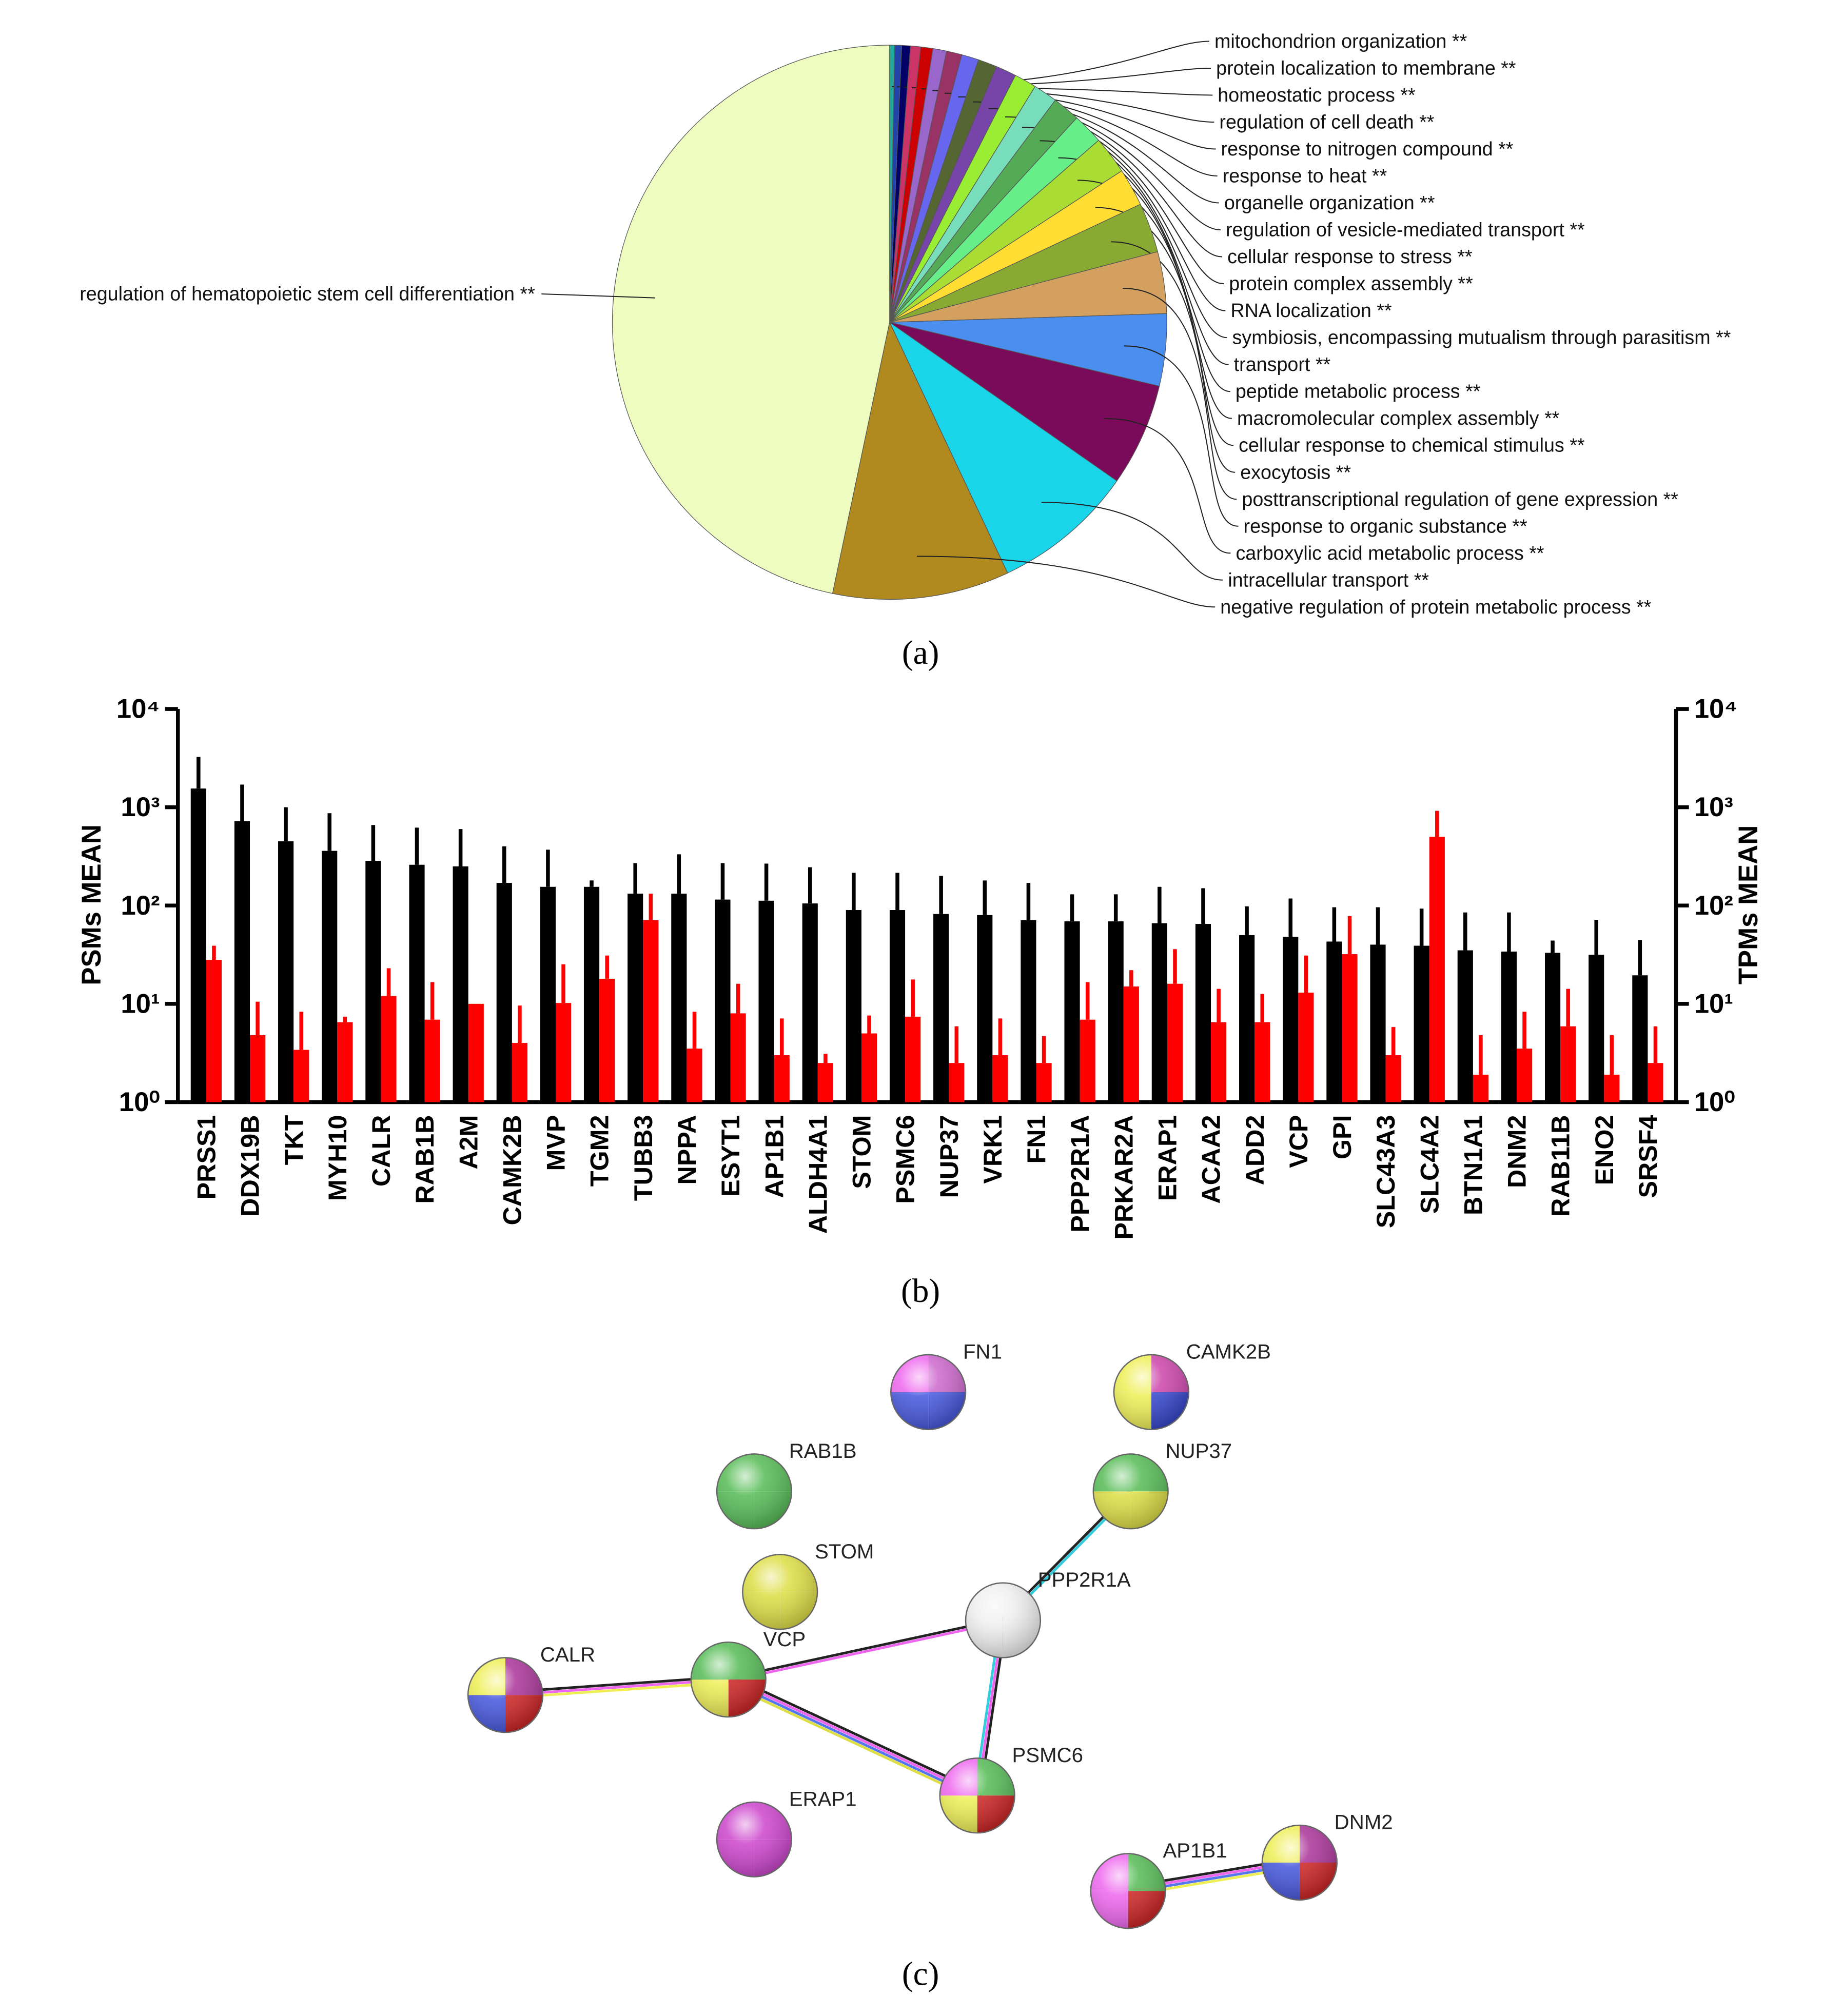 The height and width of the screenshot is (2016, 1823). Describe the element at coordinates (1713, 1004) in the screenshot. I see `y2-tick-label: 10¹` at that location.